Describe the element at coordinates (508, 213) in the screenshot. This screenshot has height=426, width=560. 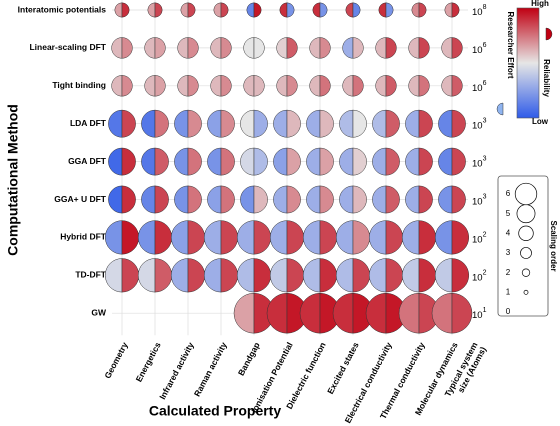
I see `size-tick-label: 5` at that location.